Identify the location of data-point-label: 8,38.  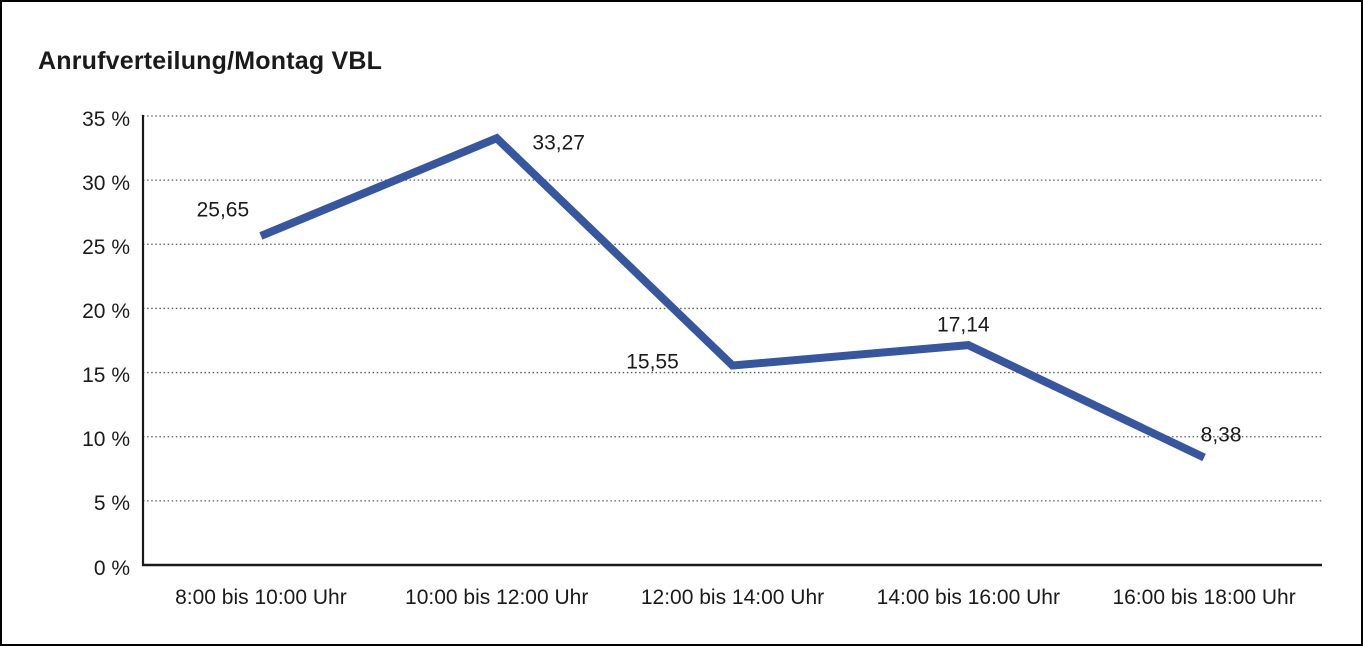
(1221, 435).